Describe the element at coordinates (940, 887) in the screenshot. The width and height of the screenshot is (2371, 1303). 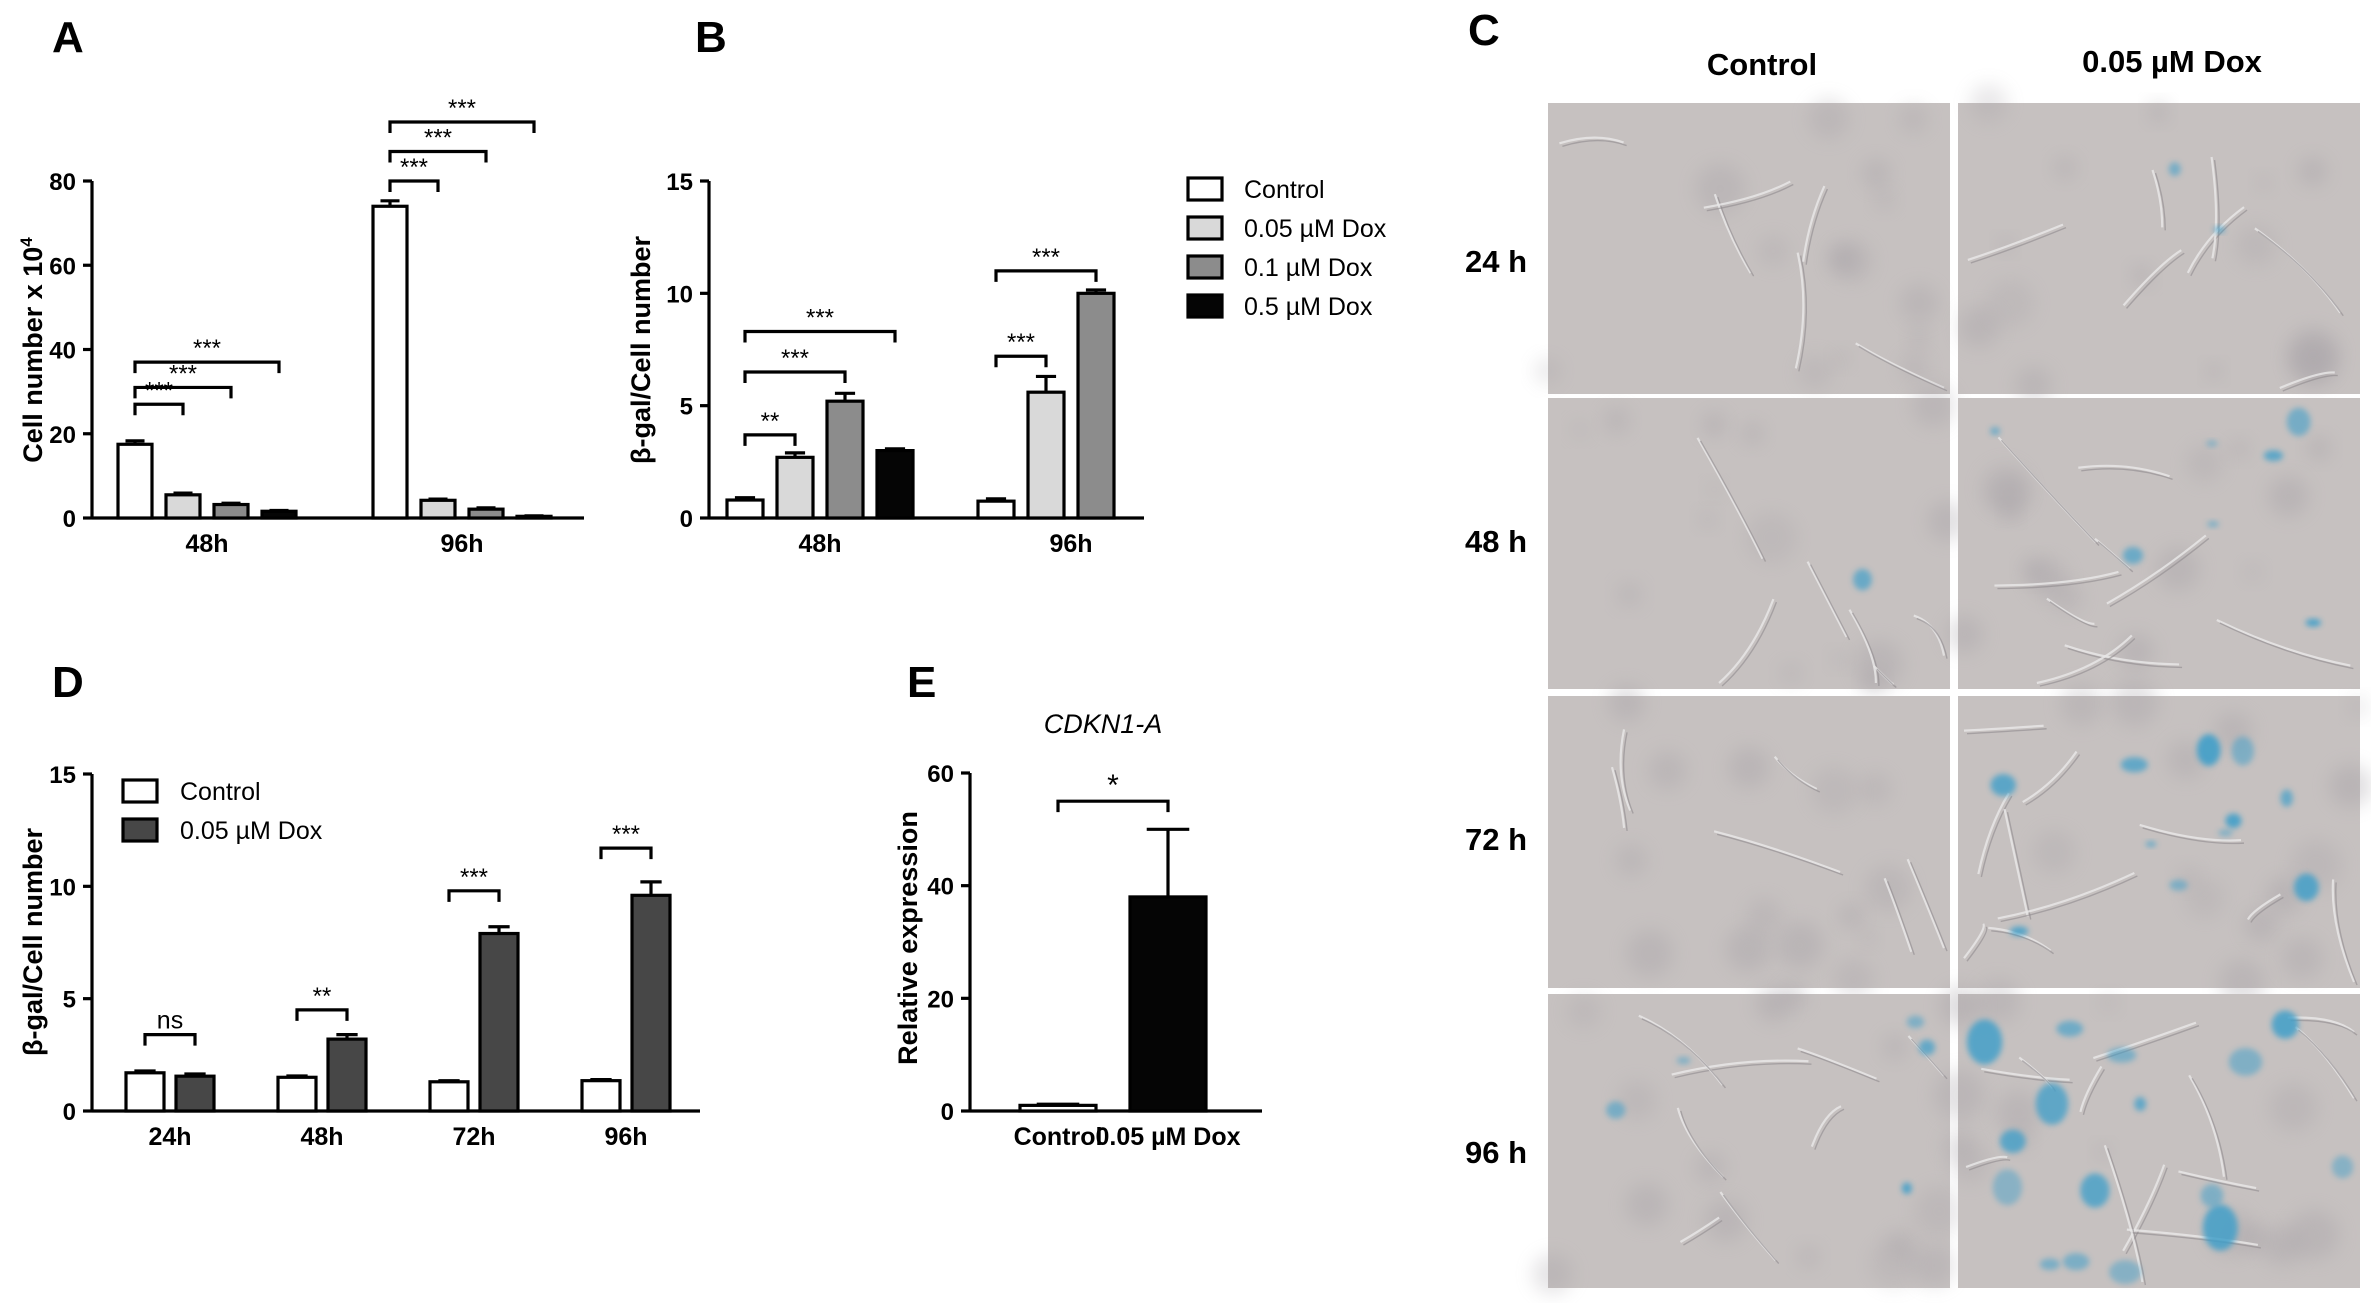
I see `y-tick-label: 40` at that location.